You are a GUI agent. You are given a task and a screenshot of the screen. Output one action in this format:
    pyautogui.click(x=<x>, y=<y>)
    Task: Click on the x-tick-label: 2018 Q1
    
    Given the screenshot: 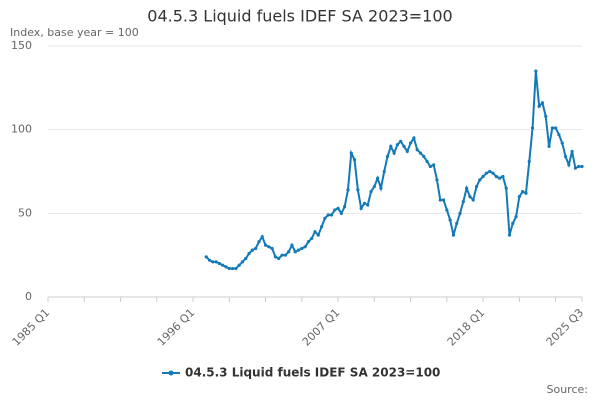 What is the action you would take?
    pyautogui.click(x=466, y=327)
    